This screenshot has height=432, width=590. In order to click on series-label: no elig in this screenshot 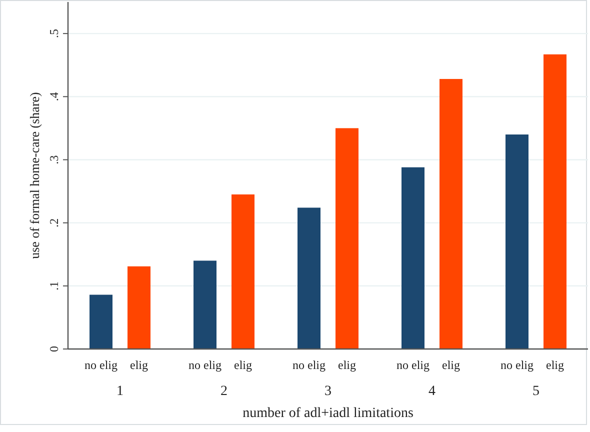, I will do `click(101, 365)`.